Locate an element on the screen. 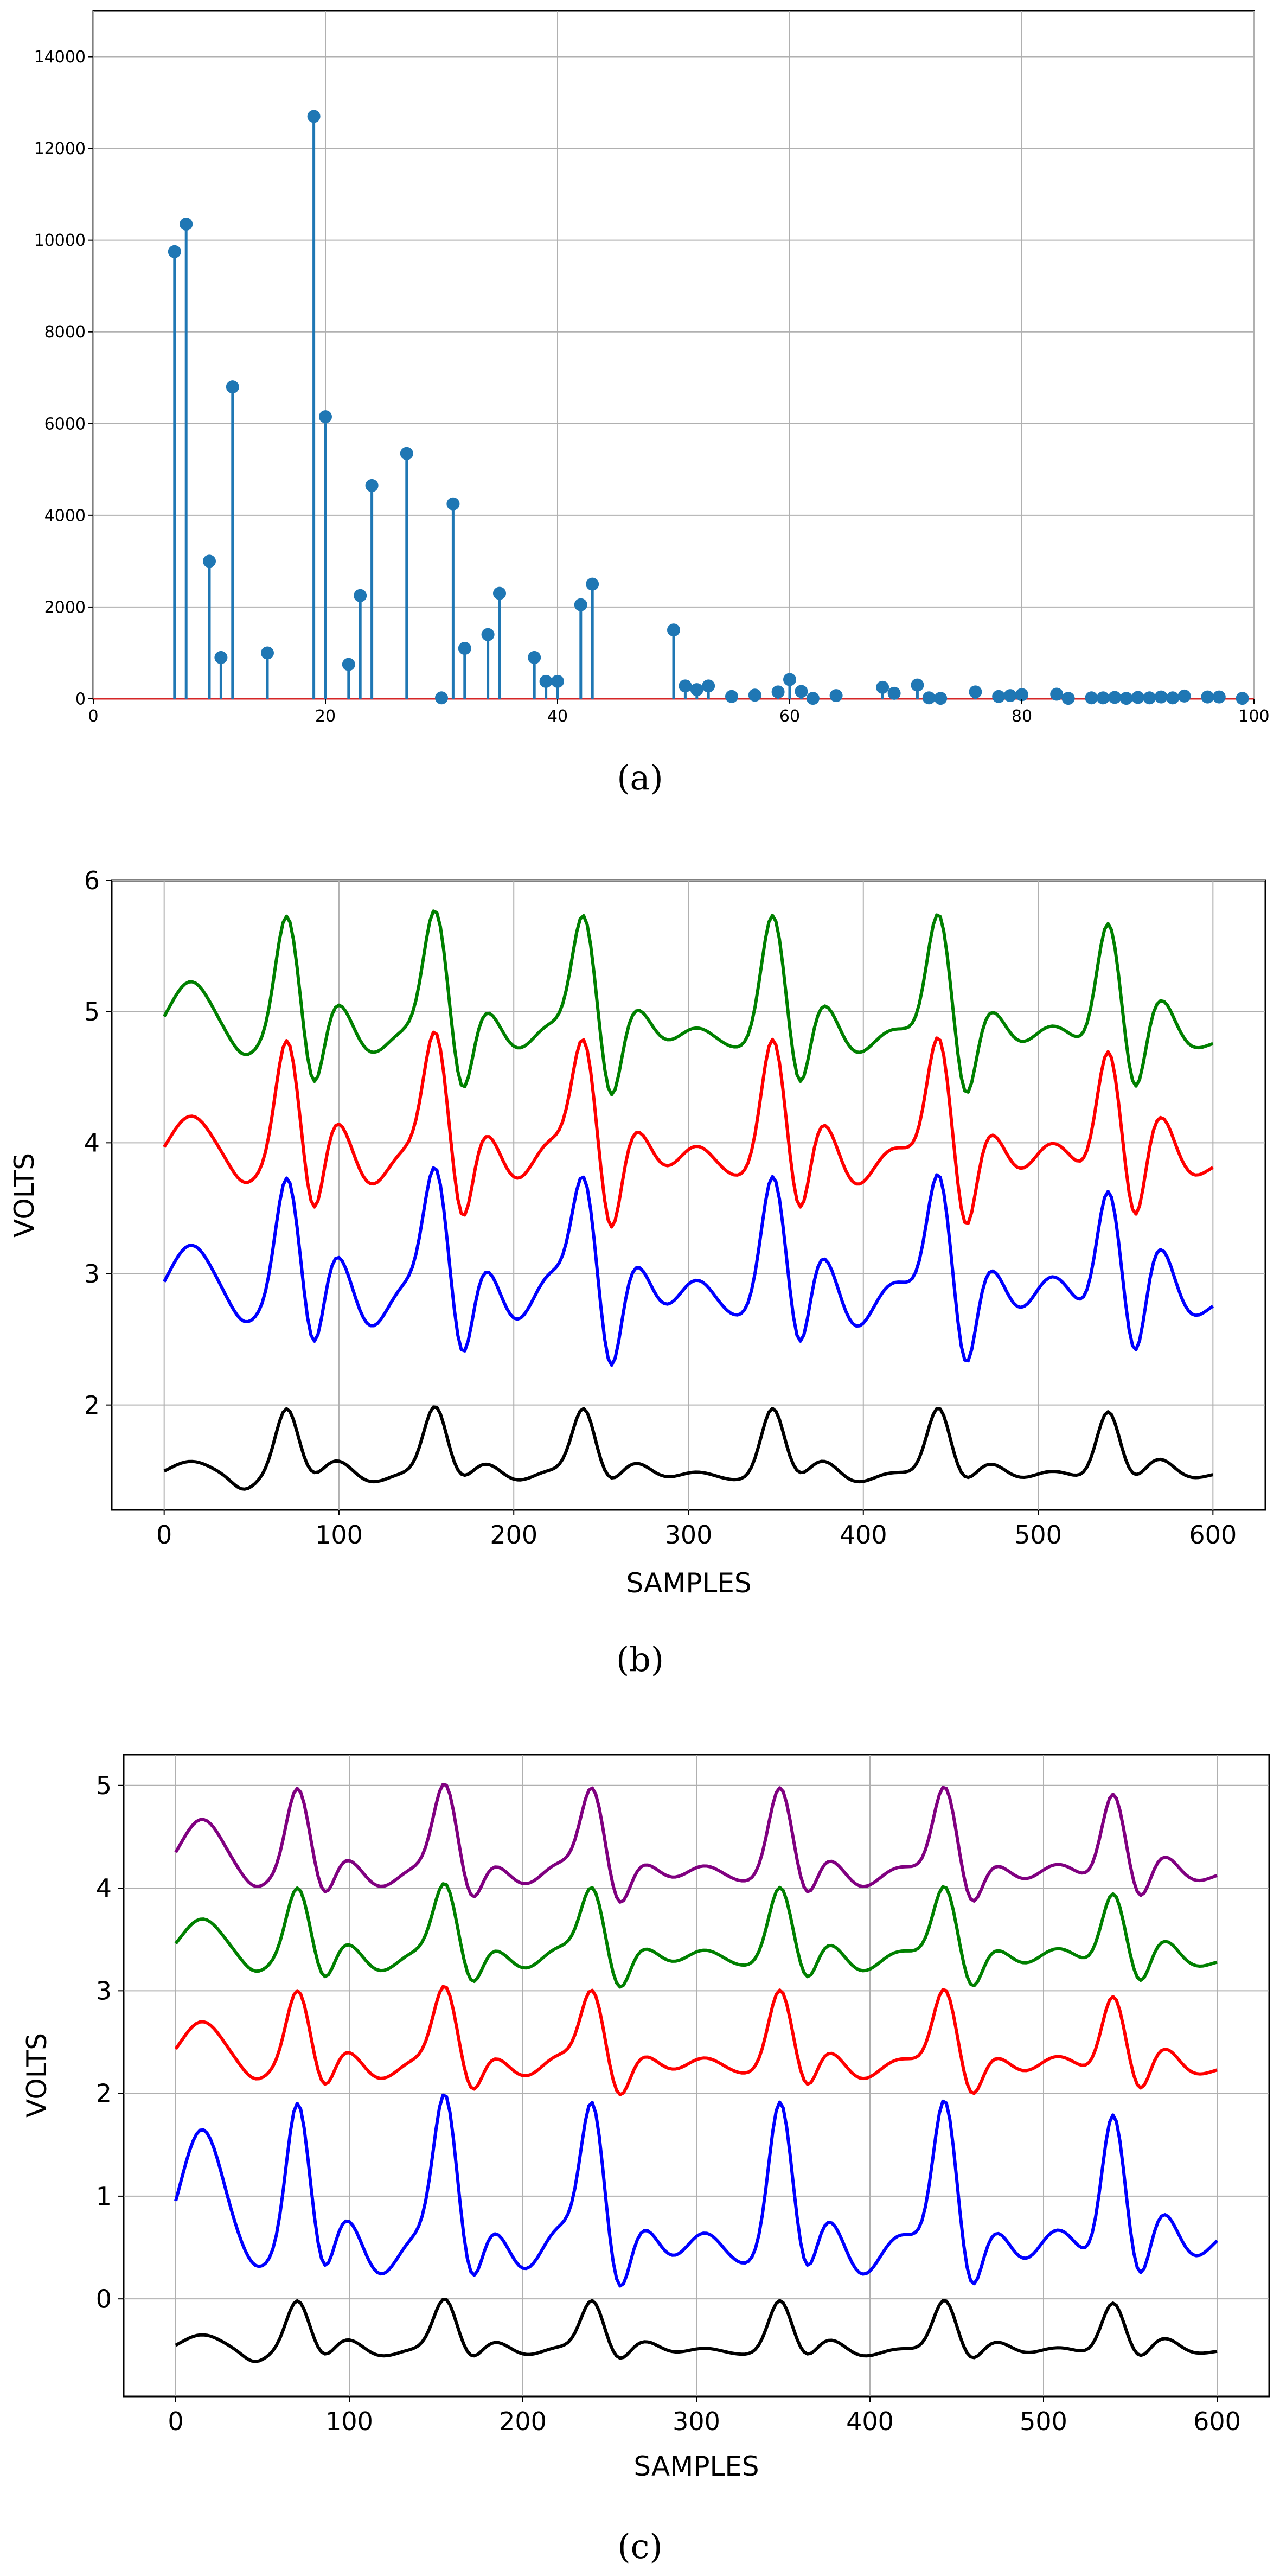 The image size is (1280, 2576). panel-c-xtick-label: 0 is located at coordinates (175, 2421).